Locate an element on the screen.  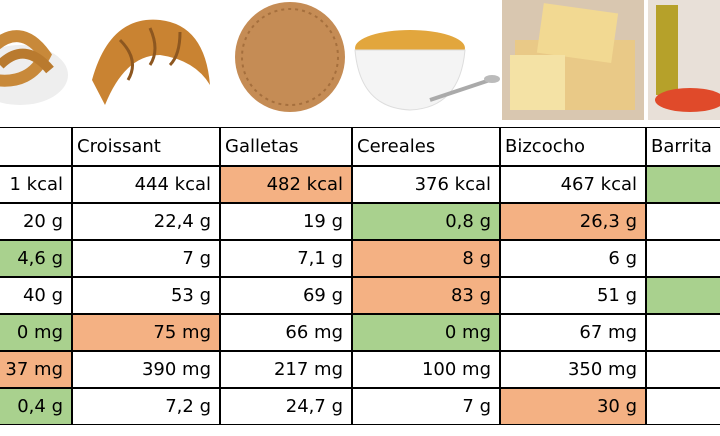
value-cell: 6 g is located at coordinates (573, 258).